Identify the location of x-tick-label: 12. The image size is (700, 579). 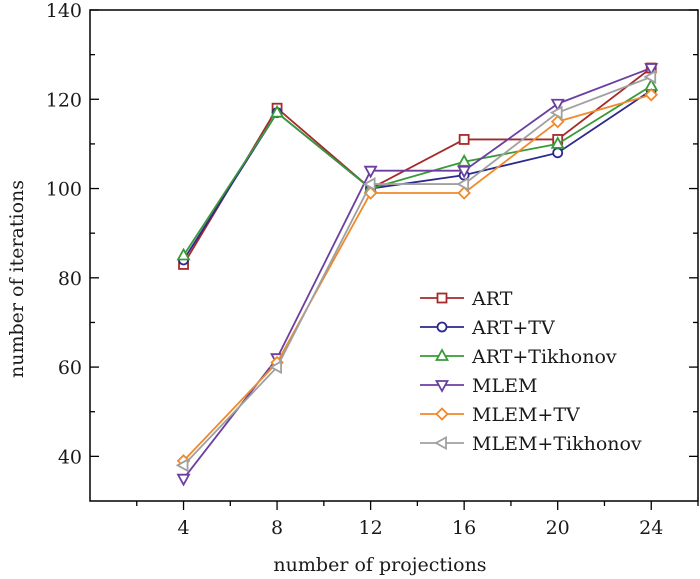
(371, 528).